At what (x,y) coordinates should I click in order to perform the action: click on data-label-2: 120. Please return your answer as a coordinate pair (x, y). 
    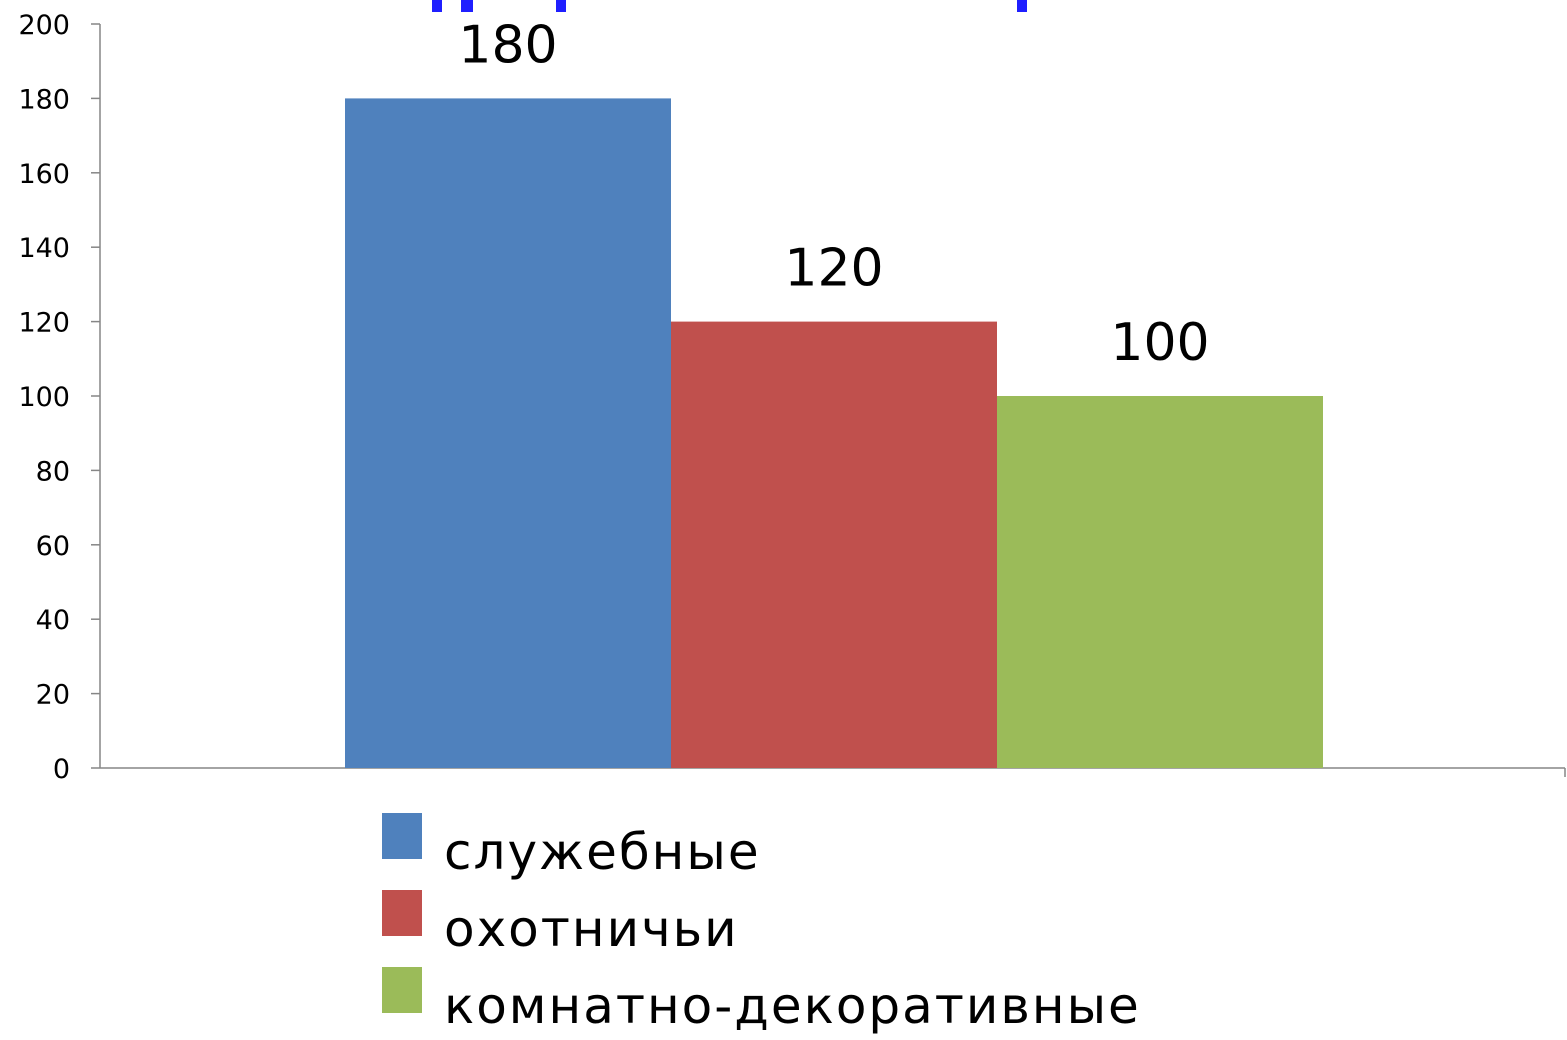
    Looking at the image, I should click on (833, 269).